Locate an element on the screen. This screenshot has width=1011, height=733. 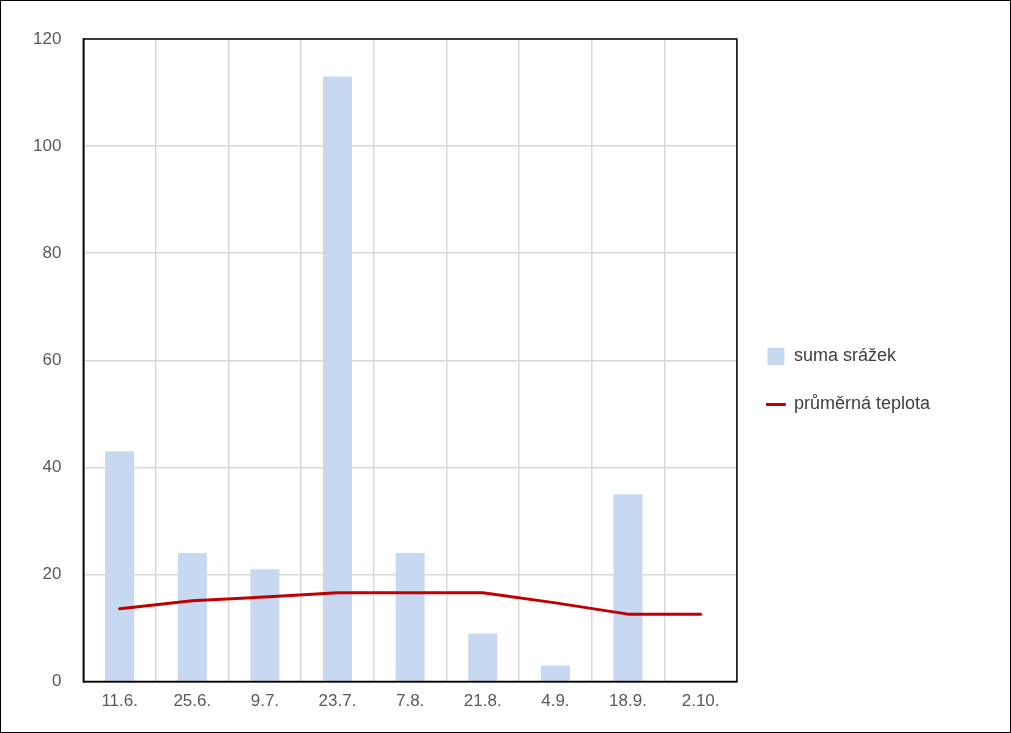
legend-label: suma srážek is located at coordinates (845, 355).